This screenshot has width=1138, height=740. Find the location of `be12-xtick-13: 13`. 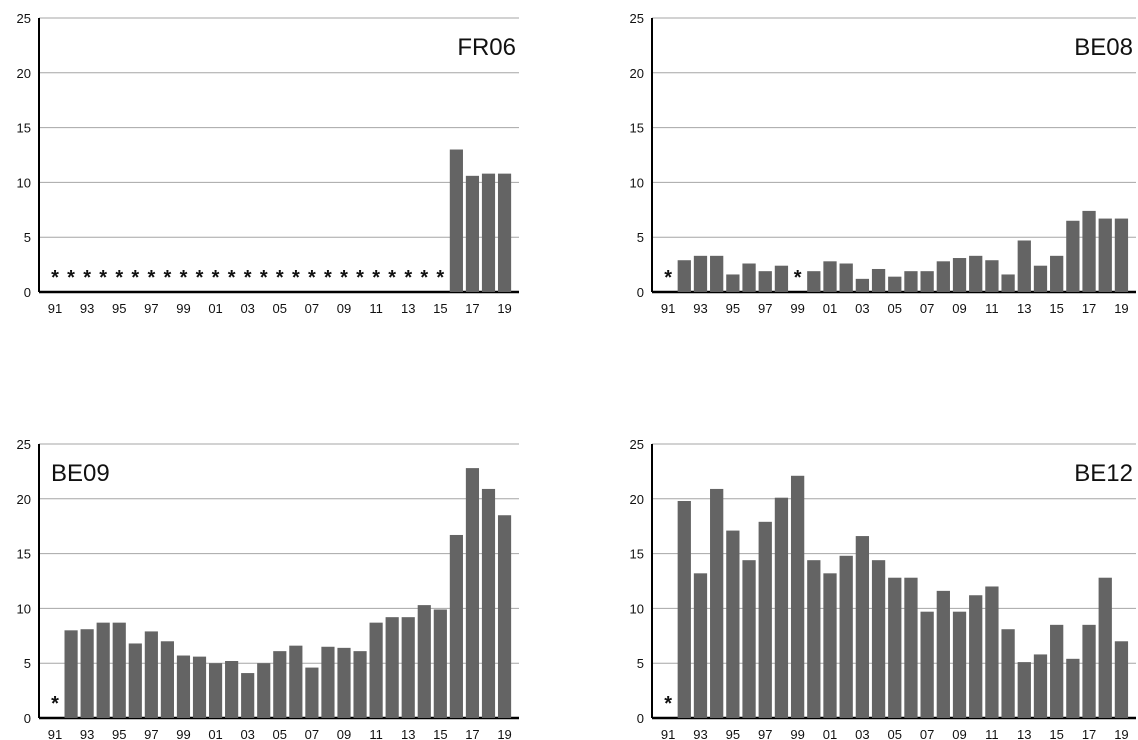

be12-xtick-13: 13 is located at coordinates (1024, 733).